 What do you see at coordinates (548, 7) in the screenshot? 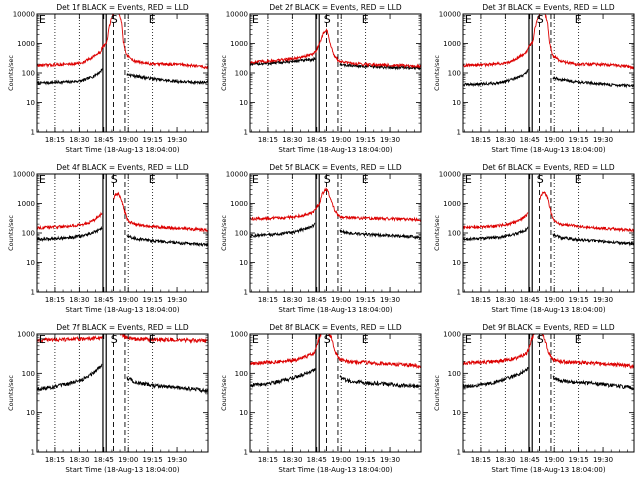
I see `chart-title: Det 3f BLACK = Events, RED = LLD` at bounding box center [548, 7].